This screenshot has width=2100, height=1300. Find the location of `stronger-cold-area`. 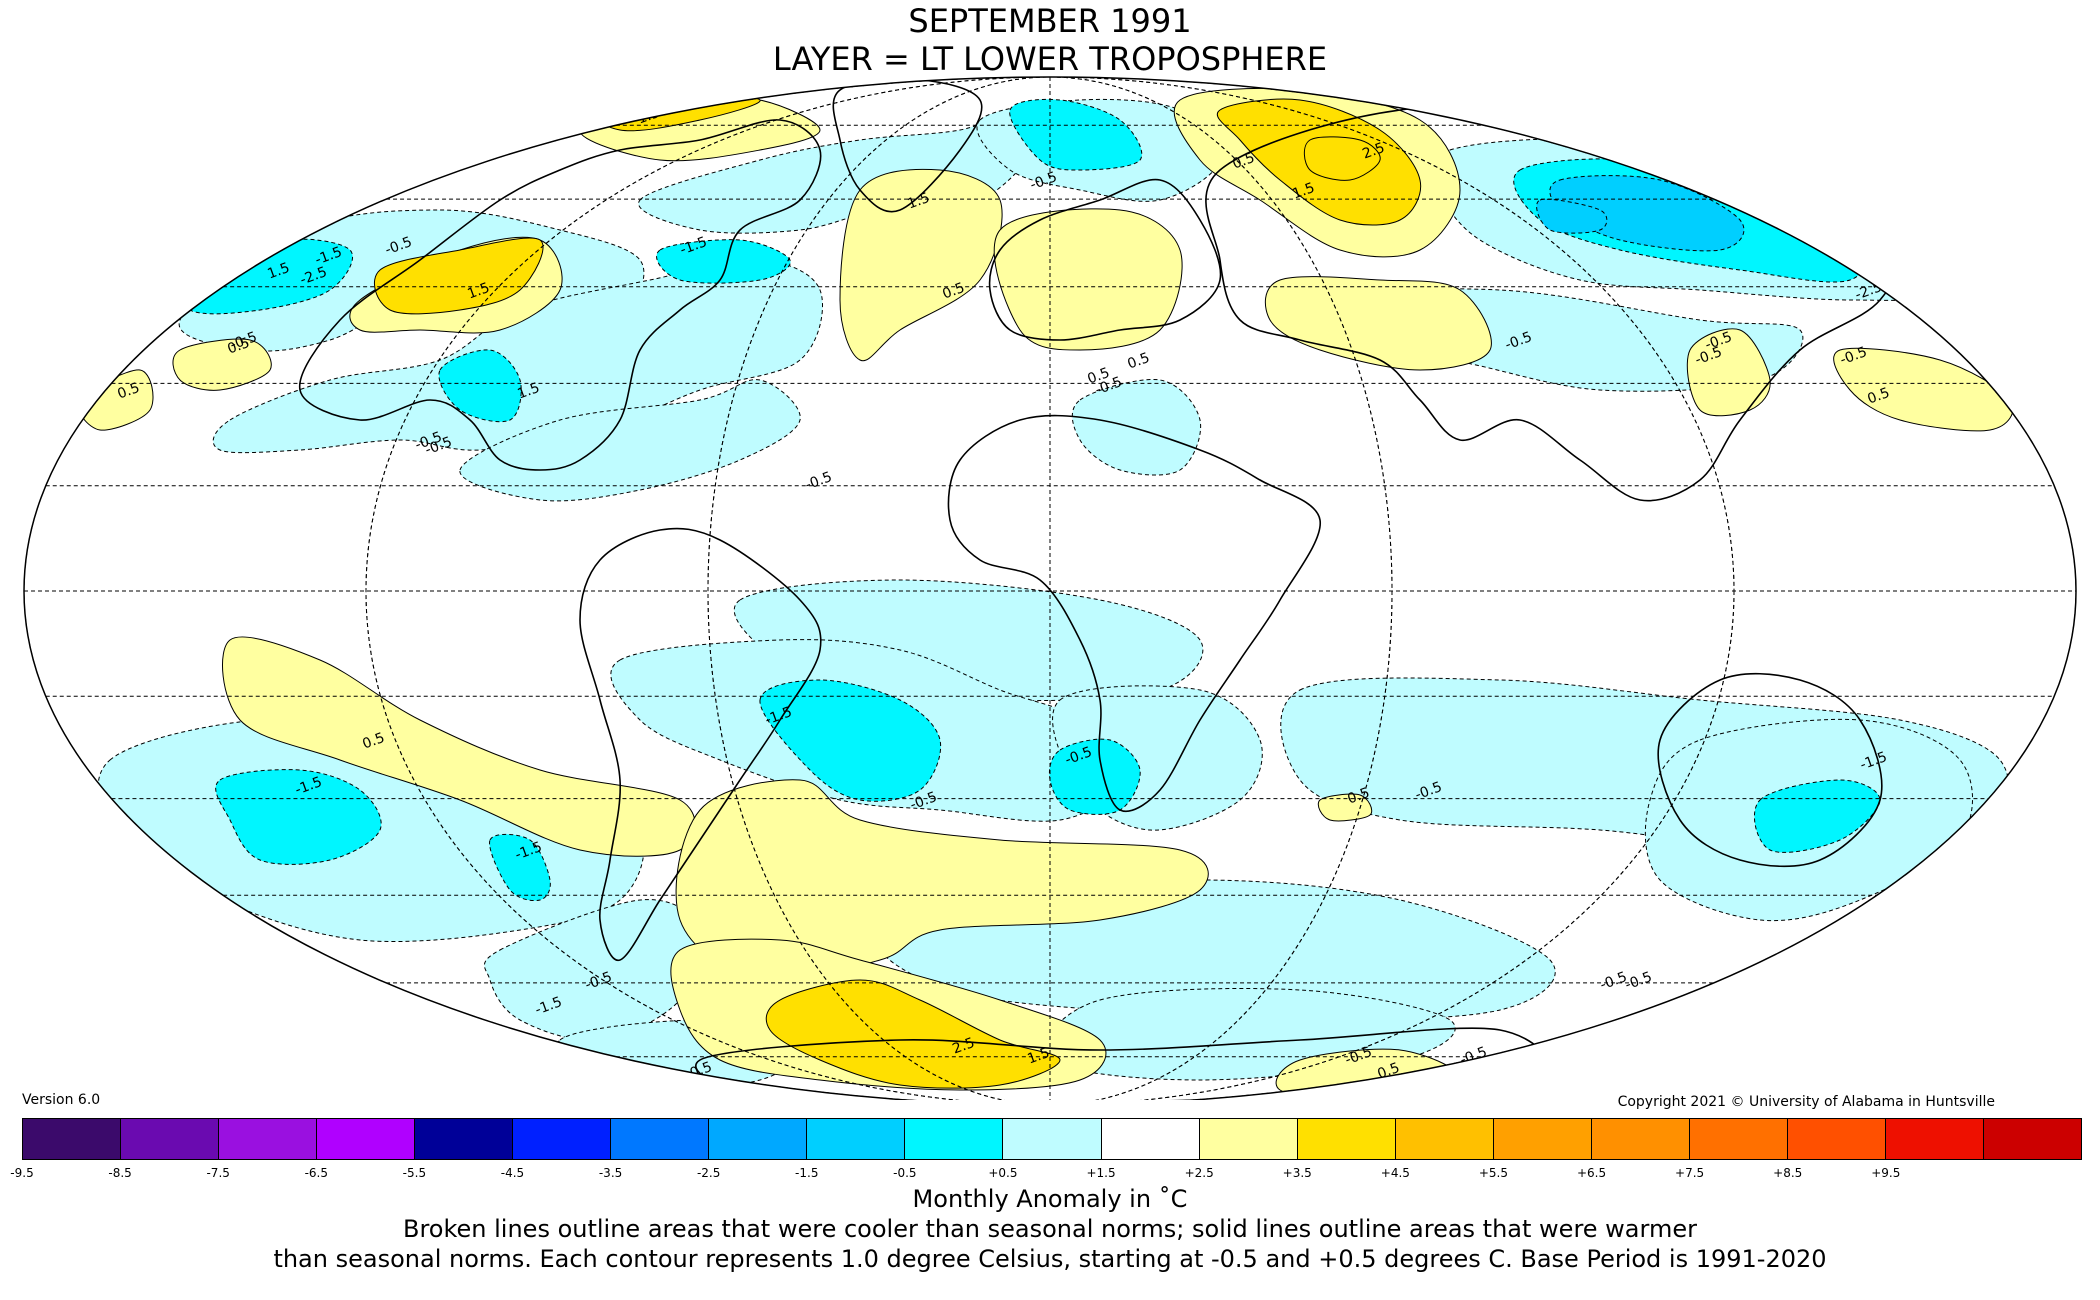

stronger-cold-area is located at coordinates (1572, 216).